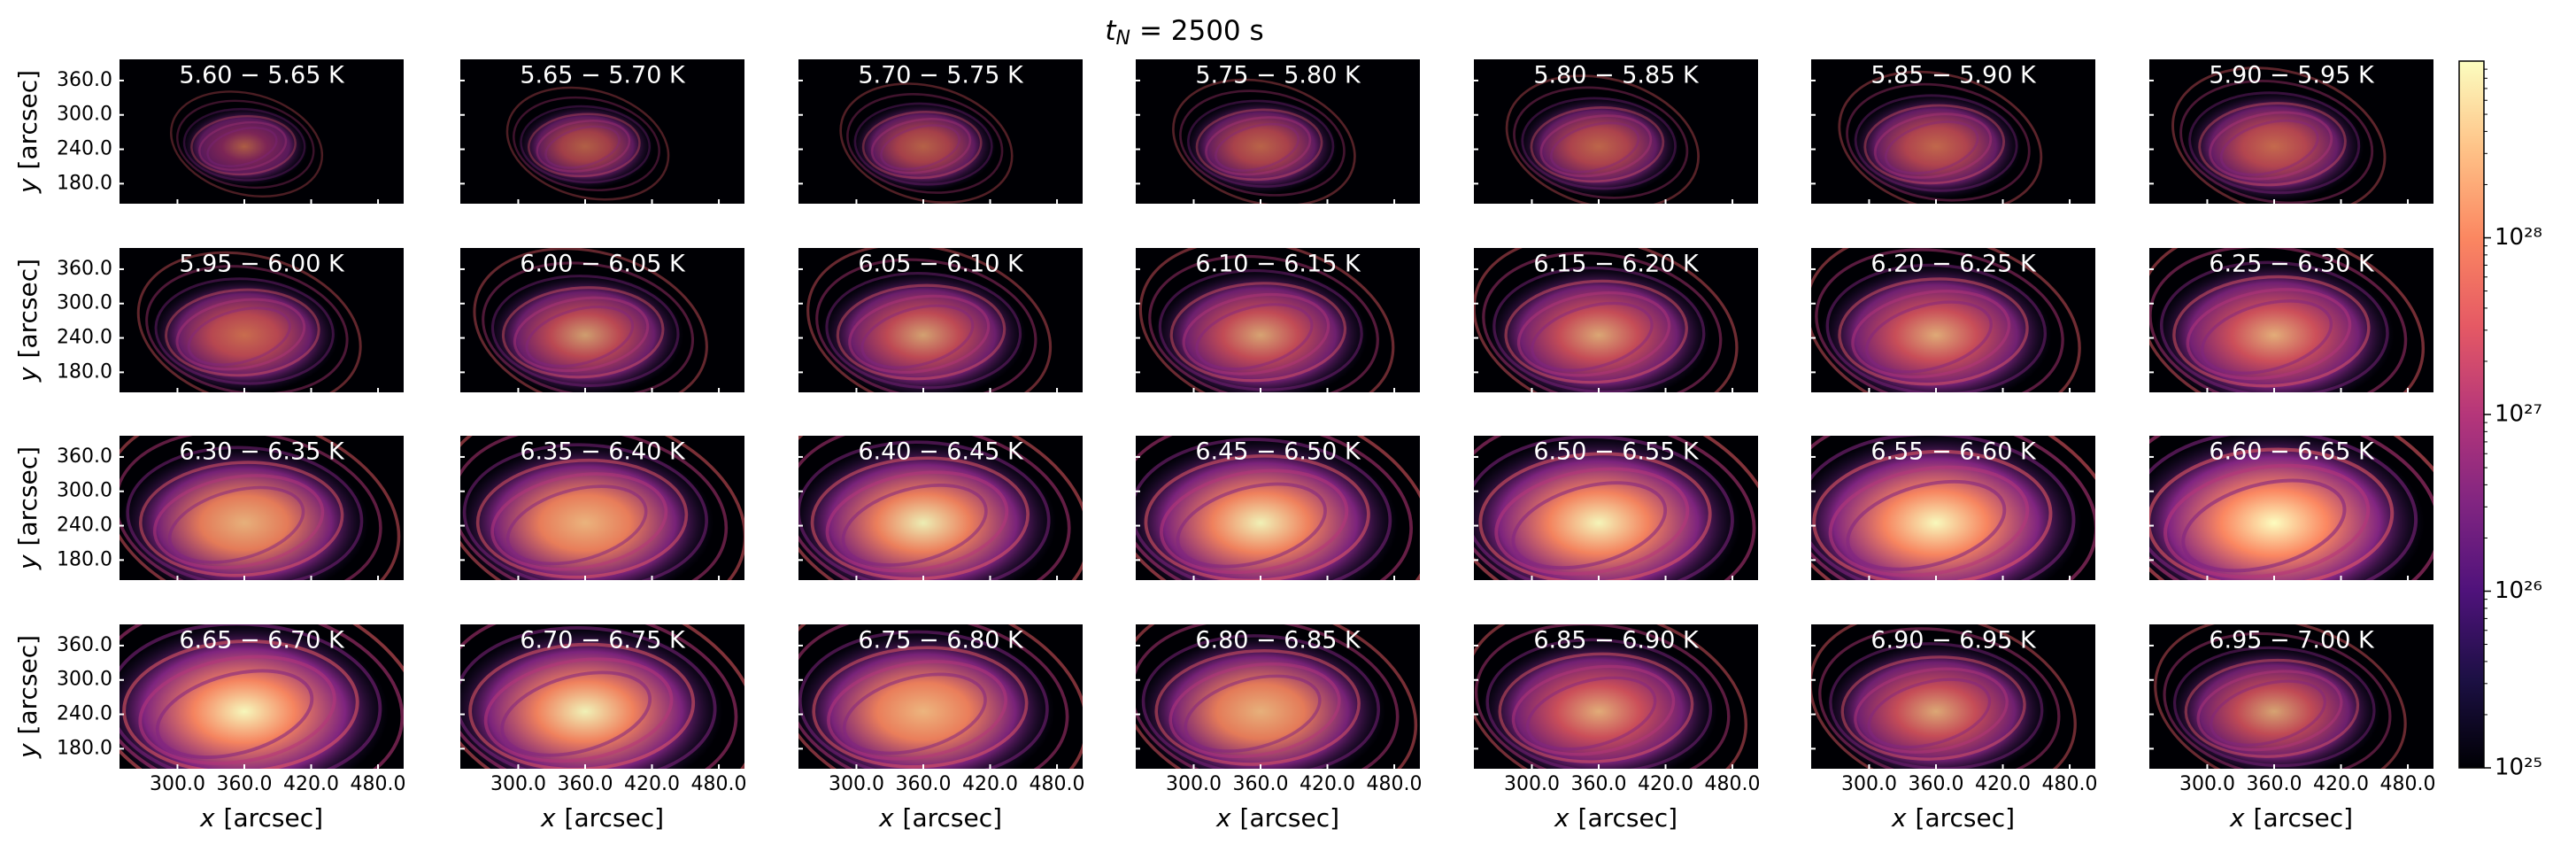  Describe the element at coordinates (1616, 265) in the screenshot. I see `panel-label: 6.15 − 6.20 K` at that location.